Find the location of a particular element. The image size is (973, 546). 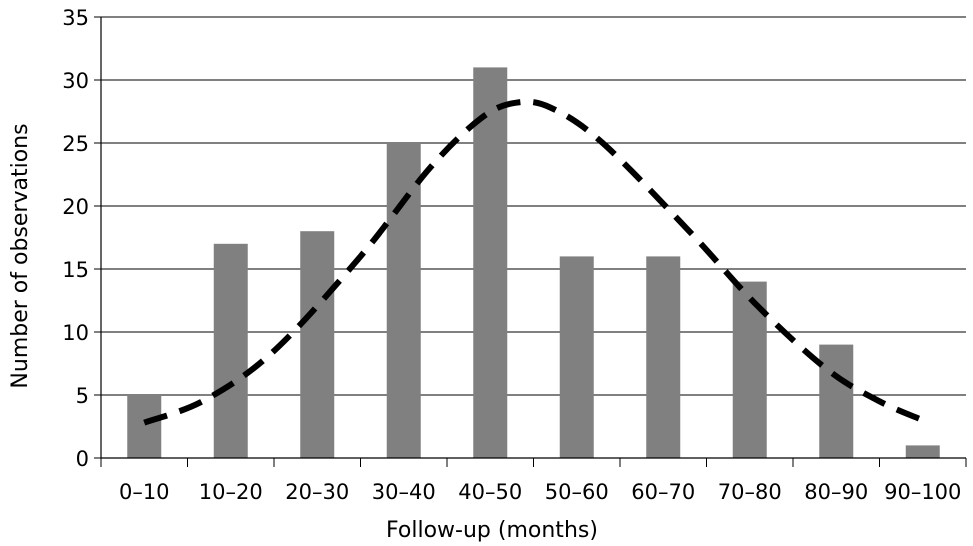

x-tick-label: 10–20 is located at coordinates (231, 492).